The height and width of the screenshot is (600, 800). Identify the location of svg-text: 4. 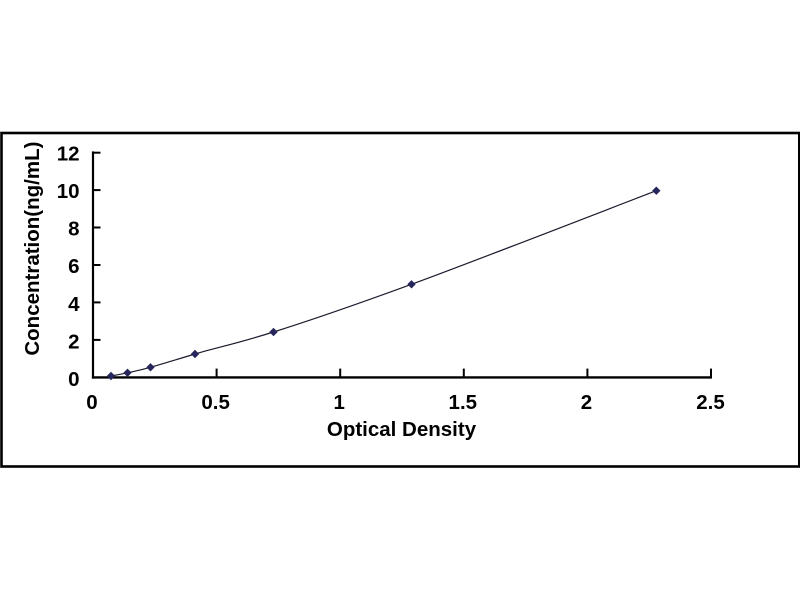
(74, 304).